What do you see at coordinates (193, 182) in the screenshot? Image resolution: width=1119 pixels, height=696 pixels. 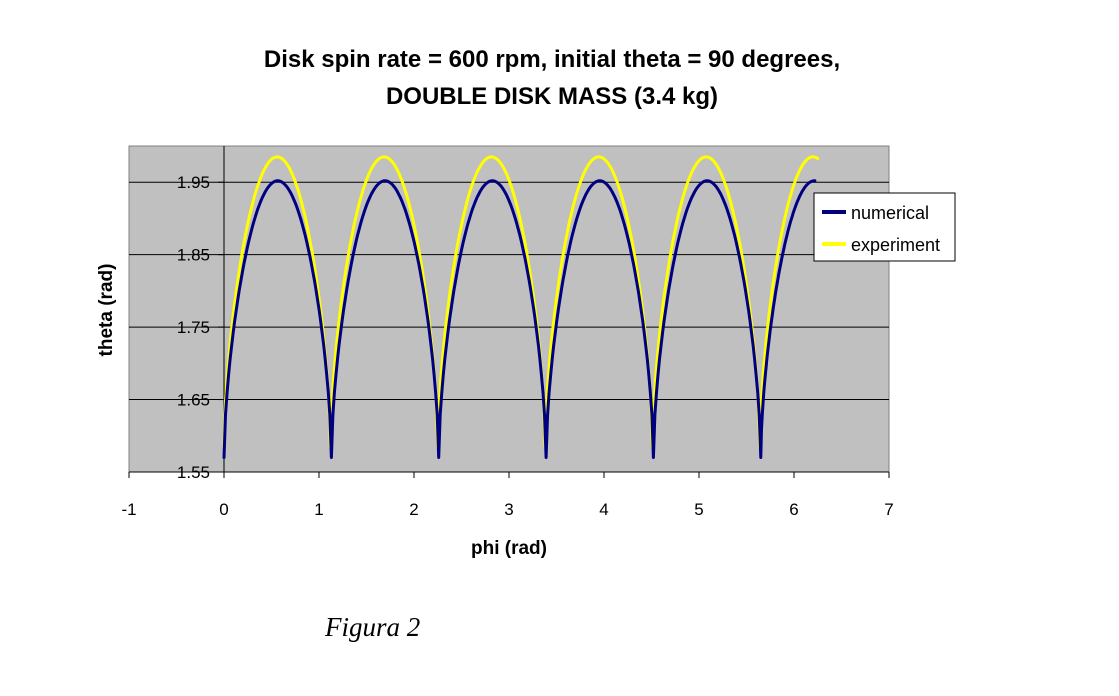 I see `y-tick-label: 1.95` at bounding box center [193, 182].